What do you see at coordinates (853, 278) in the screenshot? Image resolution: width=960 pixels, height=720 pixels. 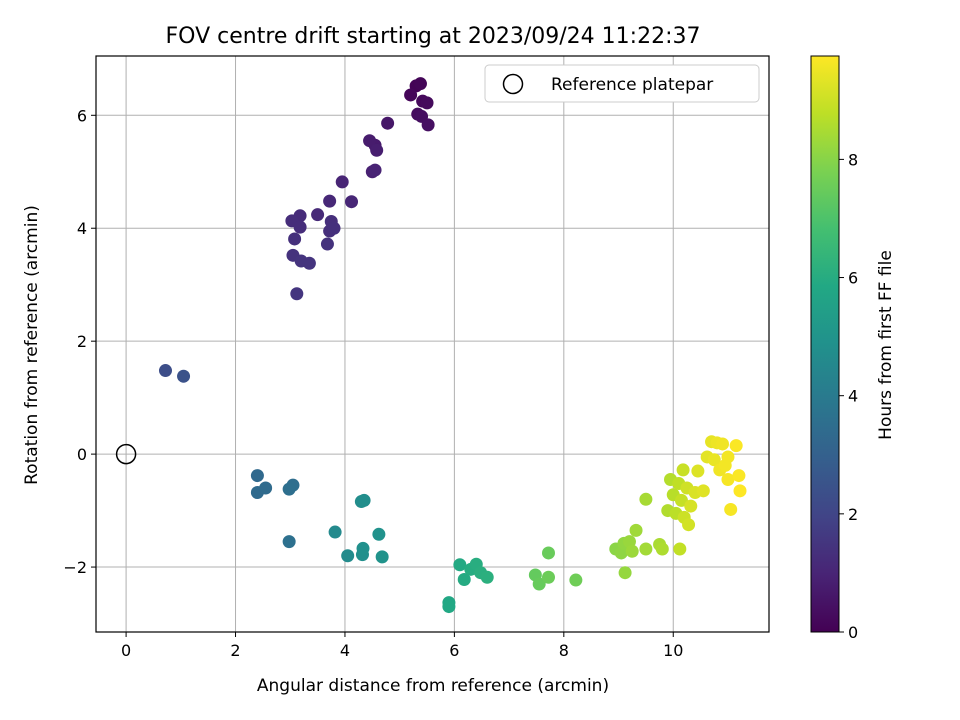 I see `colorbar-tick-label: 6` at bounding box center [853, 278].